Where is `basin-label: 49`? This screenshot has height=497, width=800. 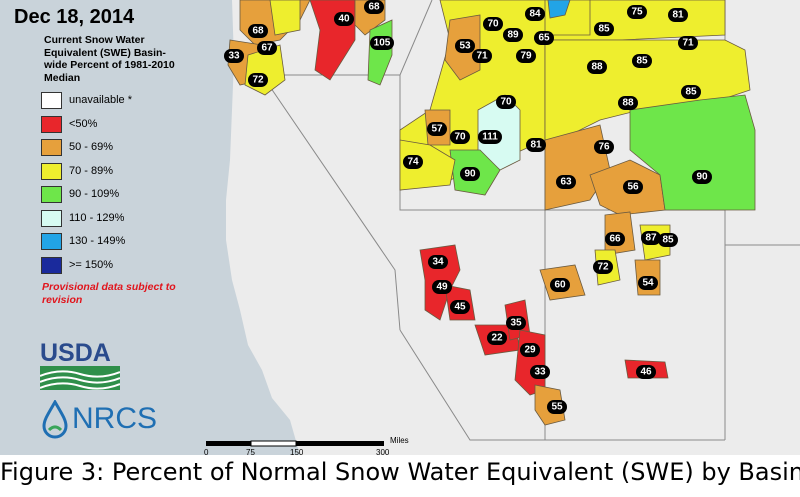
basin-label: 49 is located at coordinates (442, 287).